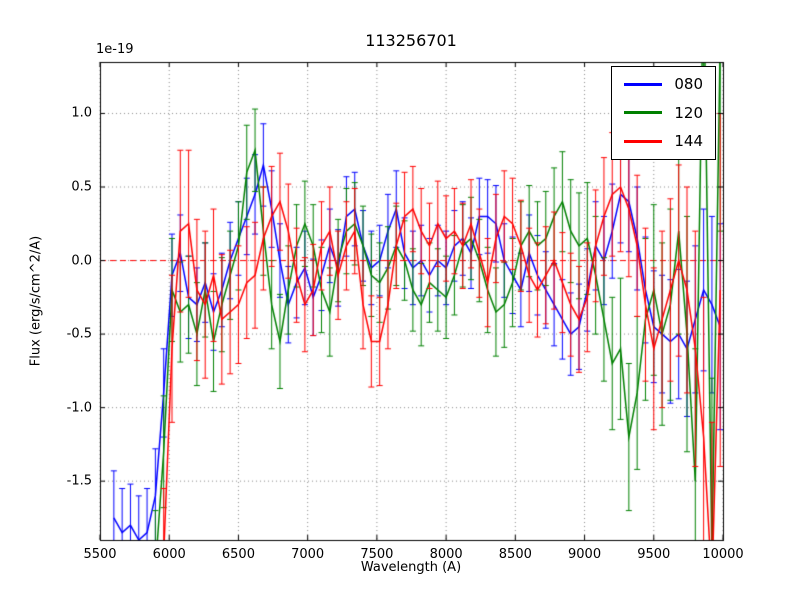 The image size is (800, 600). Describe the element at coordinates (36, 301) in the screenshot. I see `y-axis-label: Flux (erg/s/cm^2/A)` at that location.